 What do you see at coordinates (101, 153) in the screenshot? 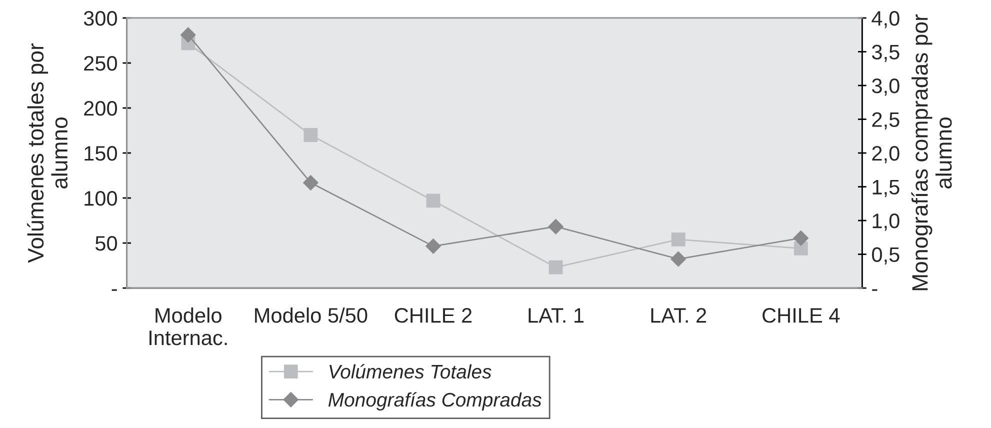
I see `y-tick-label: 150` at bounding box center [101, 153].